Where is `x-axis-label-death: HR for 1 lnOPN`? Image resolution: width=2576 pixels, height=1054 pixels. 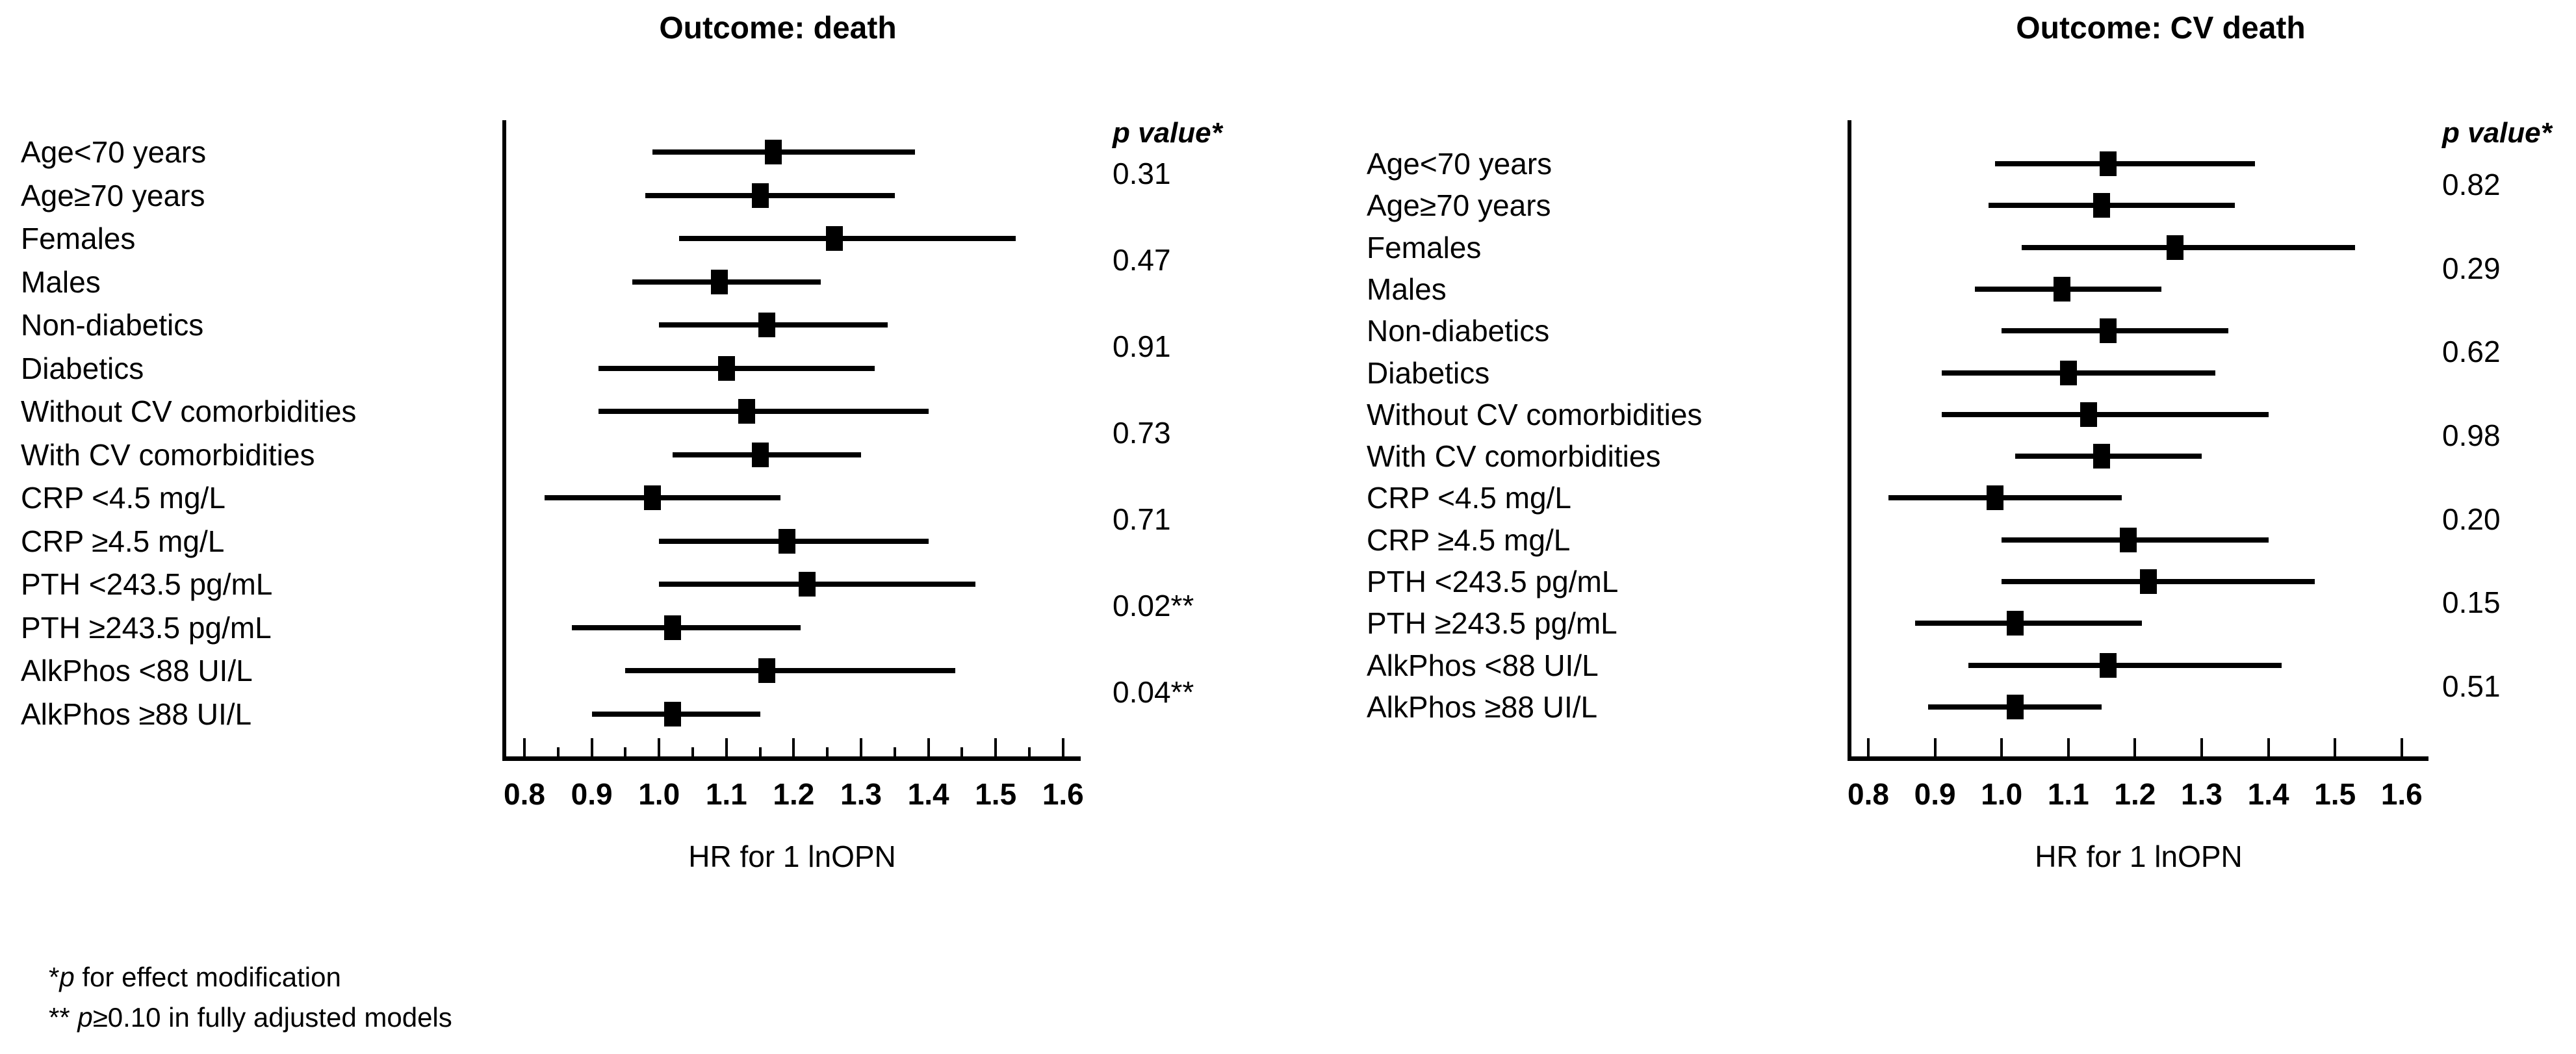
x-axis-label-death: HR for 1 lnOPN is located at coordinates (792, 856).